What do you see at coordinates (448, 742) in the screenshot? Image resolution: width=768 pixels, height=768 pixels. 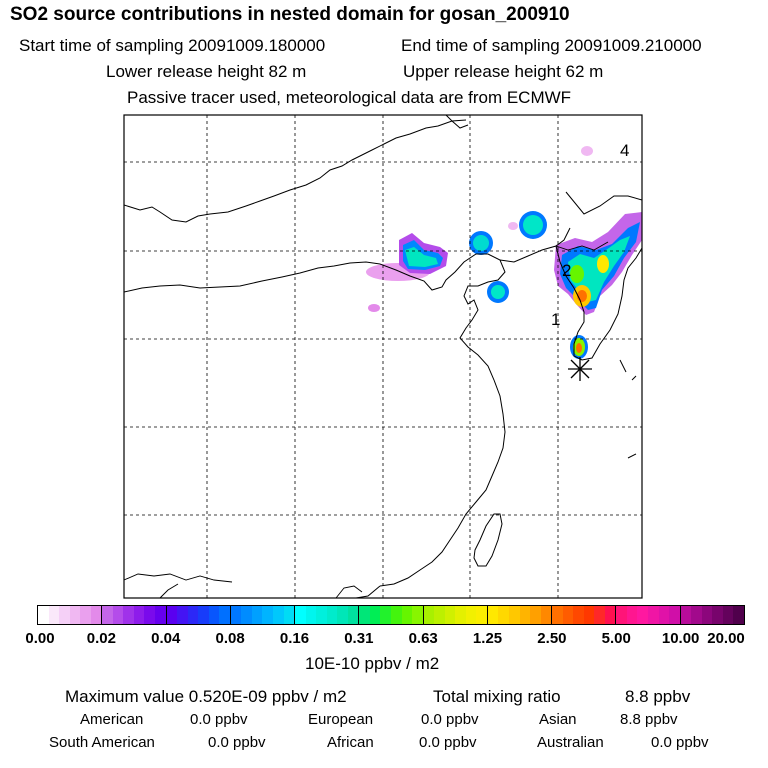 I see `region-value-african: 0.0 ppbv` at bounding box center [448, 742].